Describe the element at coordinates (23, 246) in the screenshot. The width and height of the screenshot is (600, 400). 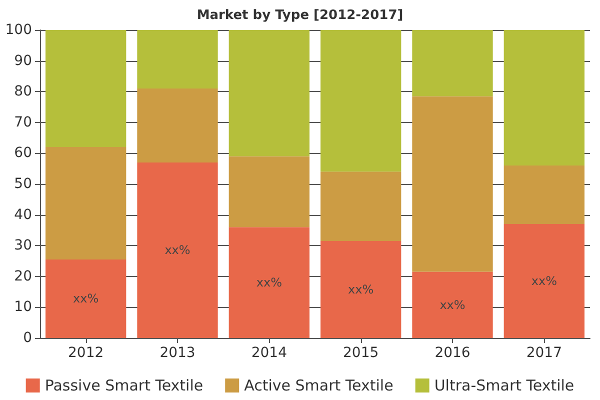
I see `y-tick-label: 30` at that location.